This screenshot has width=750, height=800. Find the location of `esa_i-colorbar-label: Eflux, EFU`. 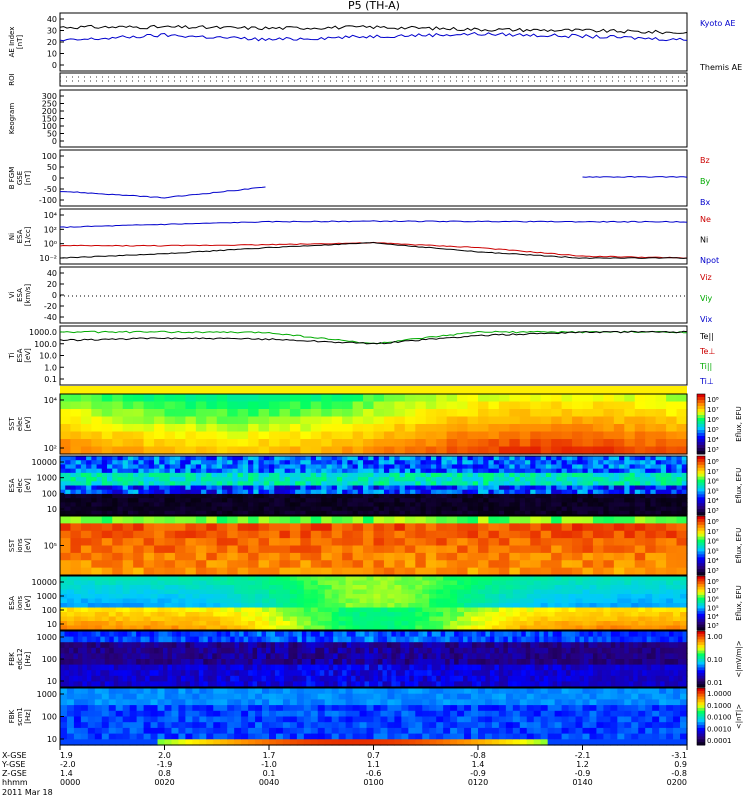

esa_i-colorbar-label: Eflux, EFU is located at coordinates (739, 602).